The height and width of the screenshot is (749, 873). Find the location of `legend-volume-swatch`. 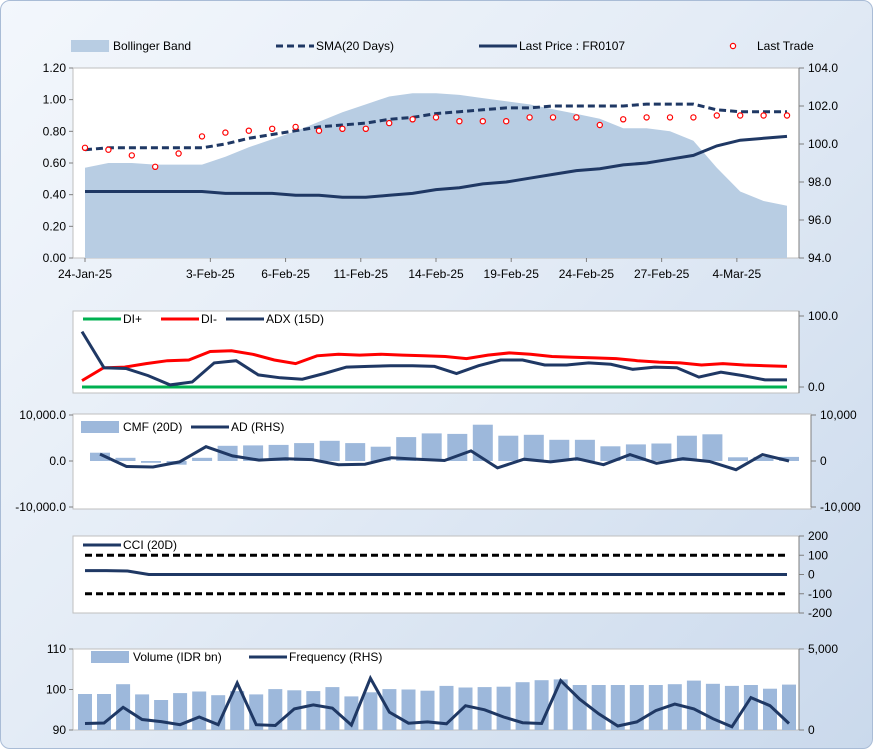

legend-volume-swatch is located at coordinates (110, 657).